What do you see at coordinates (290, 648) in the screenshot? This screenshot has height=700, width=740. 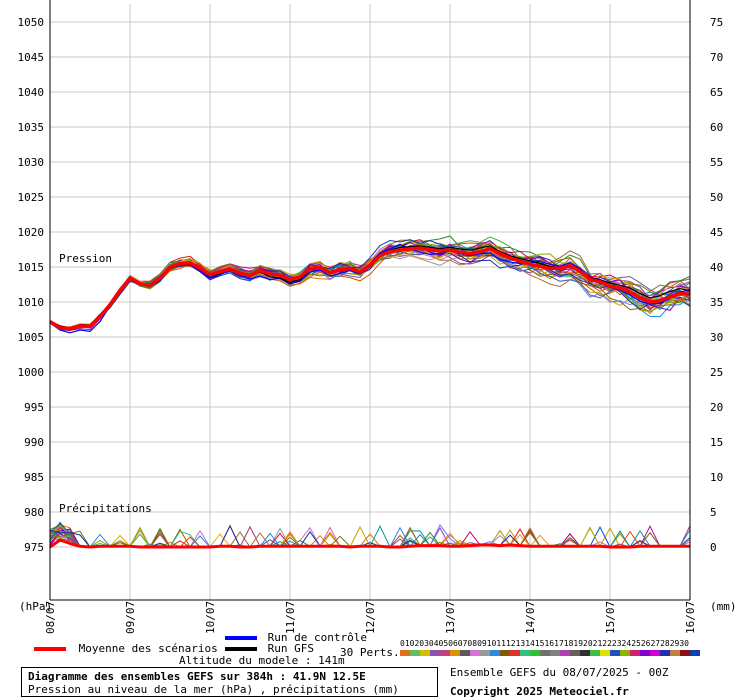 I see `legend-gfs-label: Run GFS` at bounding box center [290, 648].